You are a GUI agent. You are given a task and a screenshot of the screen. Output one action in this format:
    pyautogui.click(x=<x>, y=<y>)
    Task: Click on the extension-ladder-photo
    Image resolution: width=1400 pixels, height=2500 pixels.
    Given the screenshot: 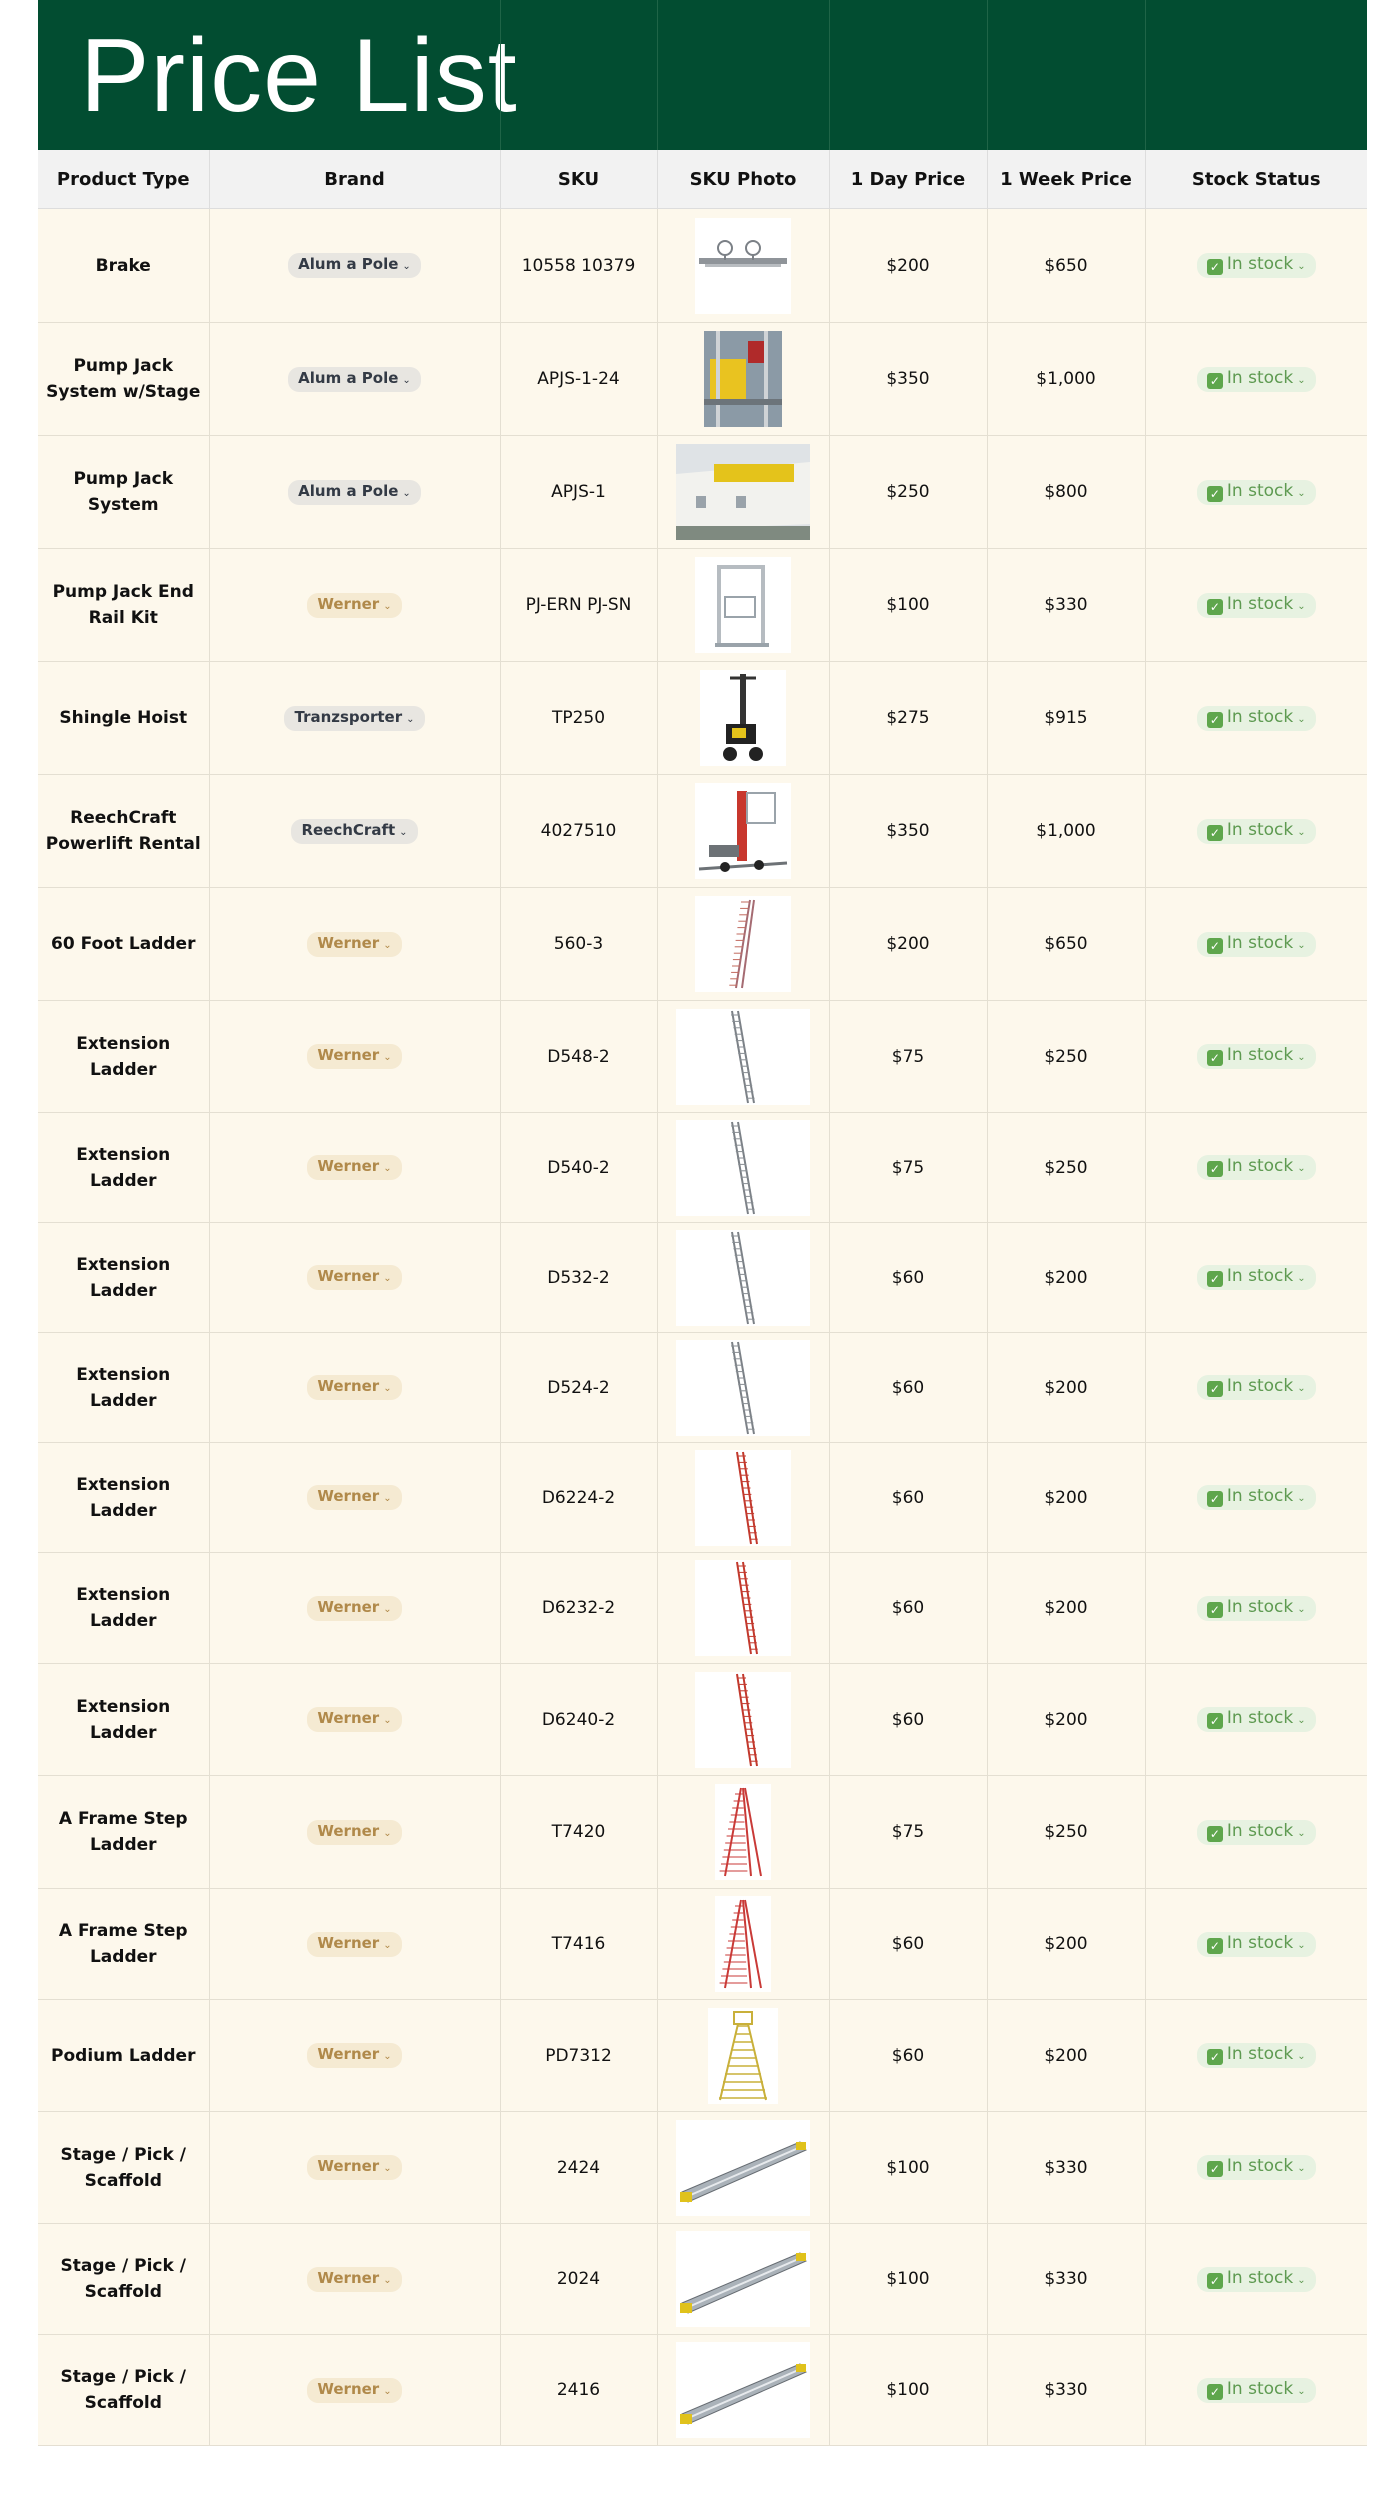 What is the action you would take?
    pyautogui.click(x=743, y=1387)
    